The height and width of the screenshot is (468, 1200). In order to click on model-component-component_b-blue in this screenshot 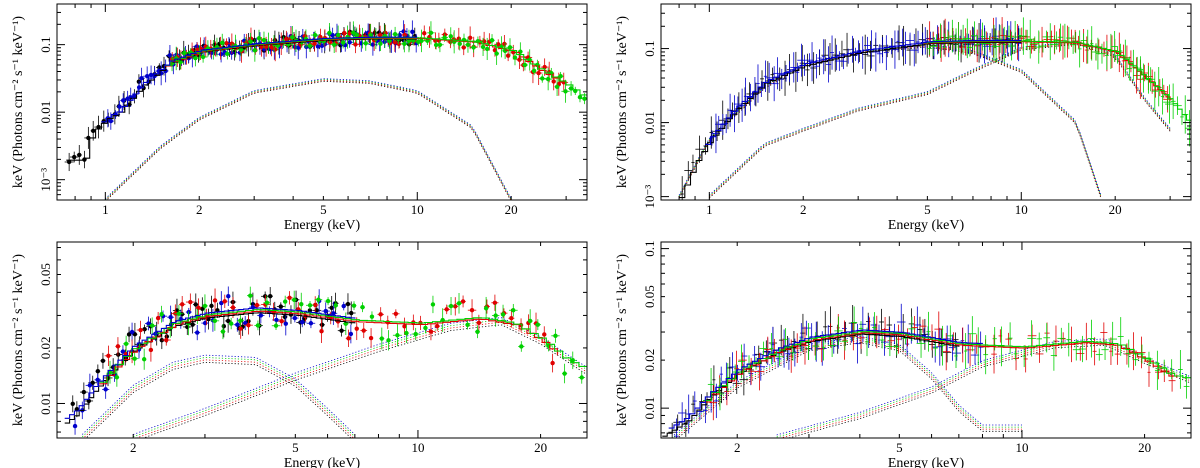, I will do `click(983, 387)`.